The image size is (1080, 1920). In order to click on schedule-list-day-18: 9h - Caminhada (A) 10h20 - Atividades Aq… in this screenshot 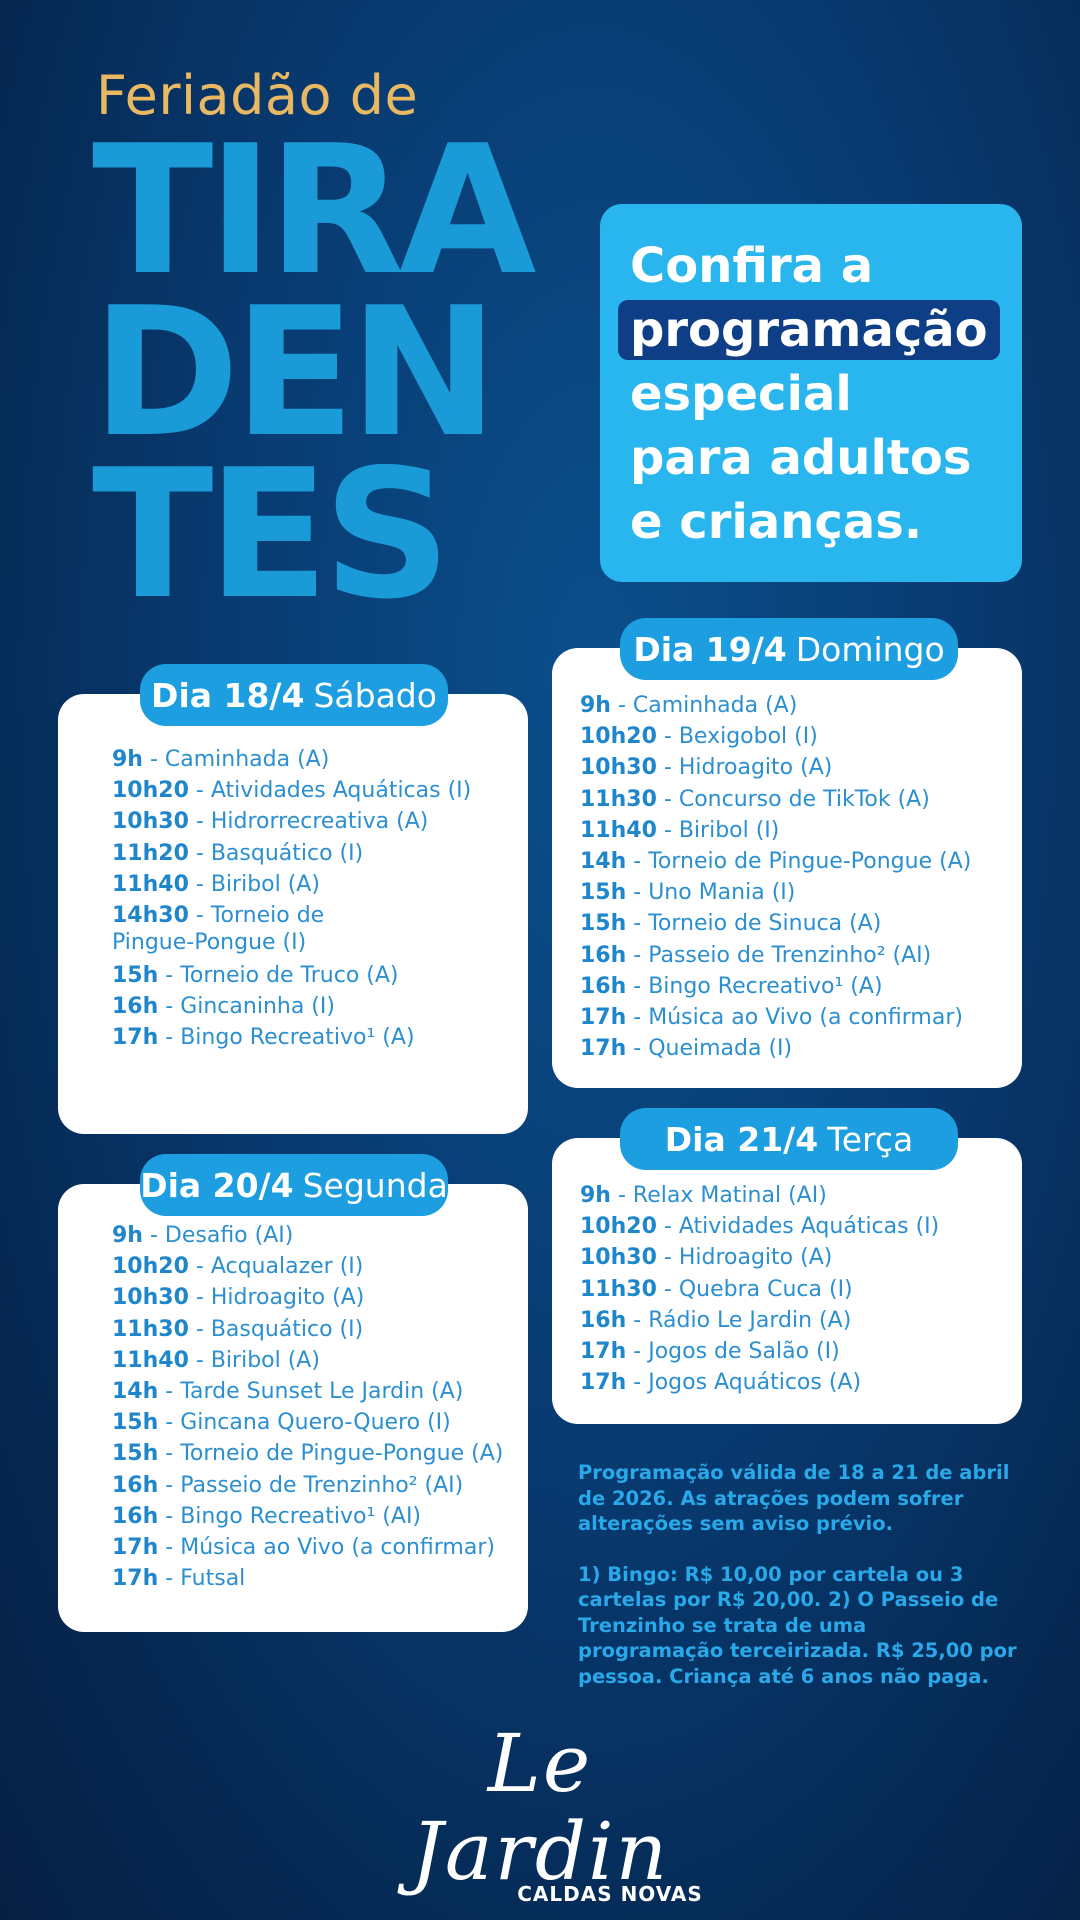, I will do `click(302, 899)`.